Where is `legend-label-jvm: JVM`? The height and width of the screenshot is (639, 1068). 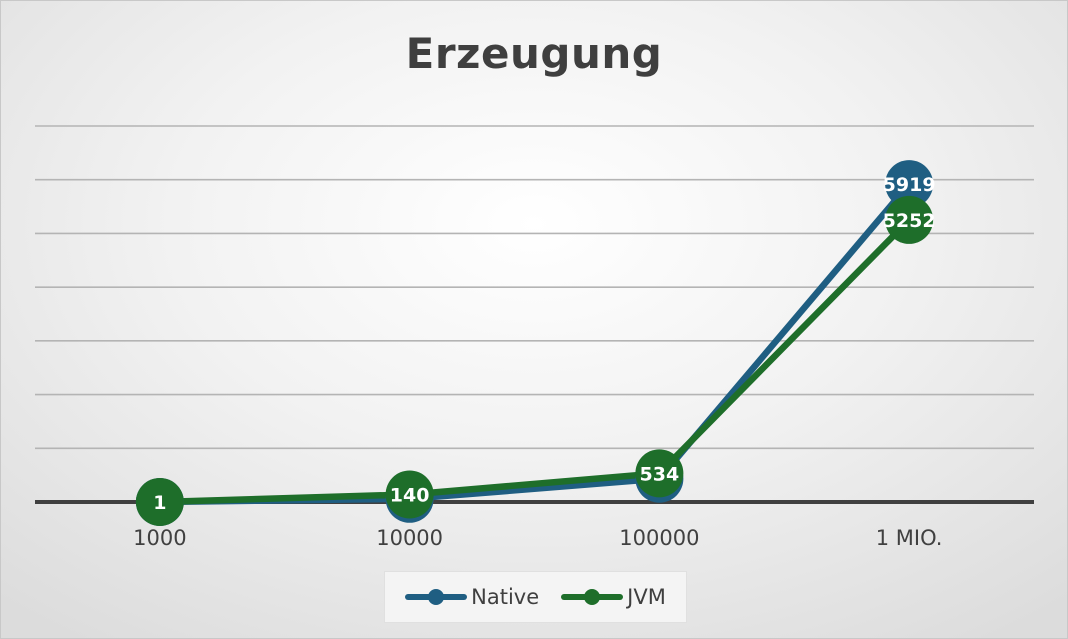
legend-label-jvm: JVM is located at coordinates (646, 597).